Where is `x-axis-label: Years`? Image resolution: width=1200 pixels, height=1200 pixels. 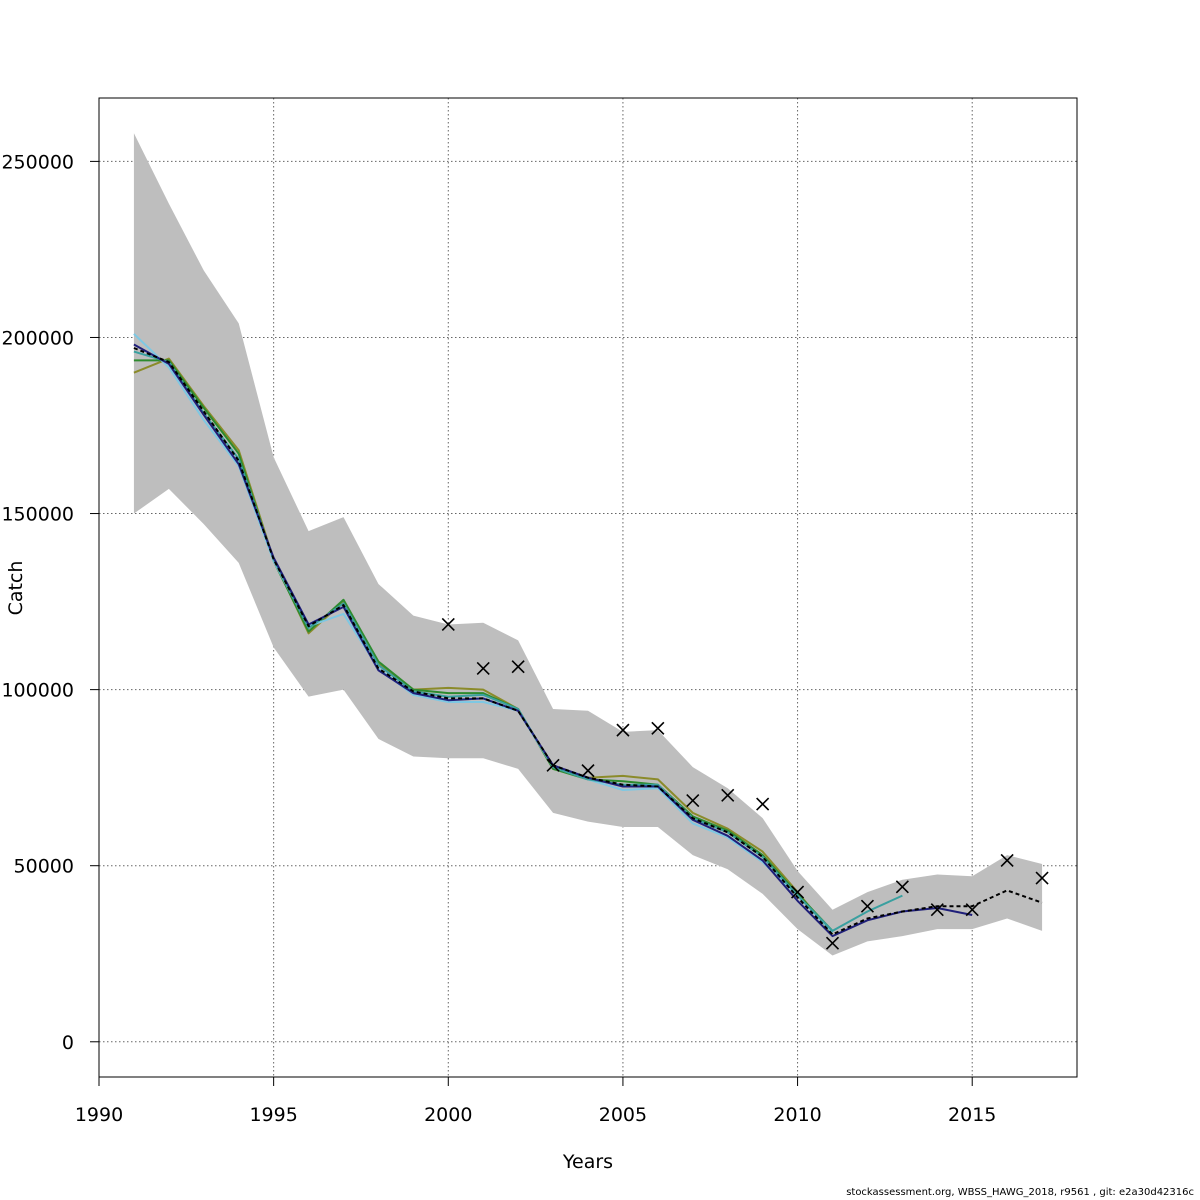
x-axis-label: Years is located at coordinates (587, 1162).